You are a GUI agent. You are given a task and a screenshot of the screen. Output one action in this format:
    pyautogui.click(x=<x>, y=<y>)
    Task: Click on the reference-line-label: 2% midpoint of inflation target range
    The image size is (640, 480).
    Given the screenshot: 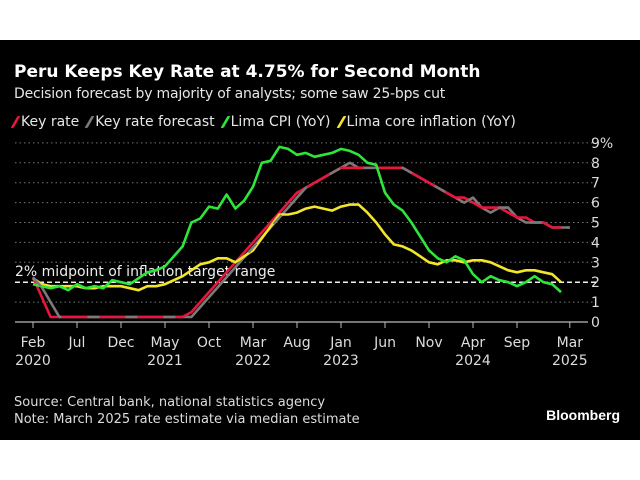 What is the action you would take?
    pyautogui.click(x=145, y=272)
    